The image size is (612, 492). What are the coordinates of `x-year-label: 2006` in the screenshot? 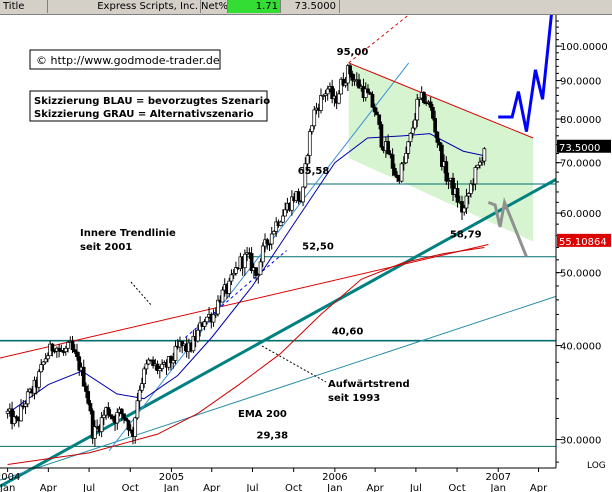 It's located at (334, 477).